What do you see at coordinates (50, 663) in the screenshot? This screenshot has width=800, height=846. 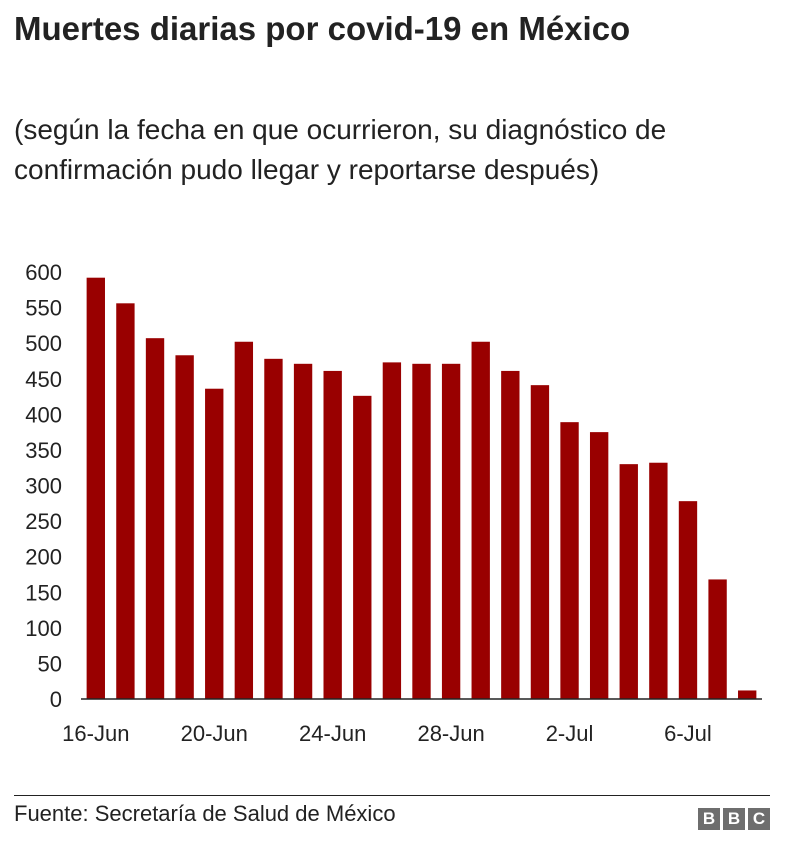 I see `y-tick-label: 50` at bounding box center [50, 663].